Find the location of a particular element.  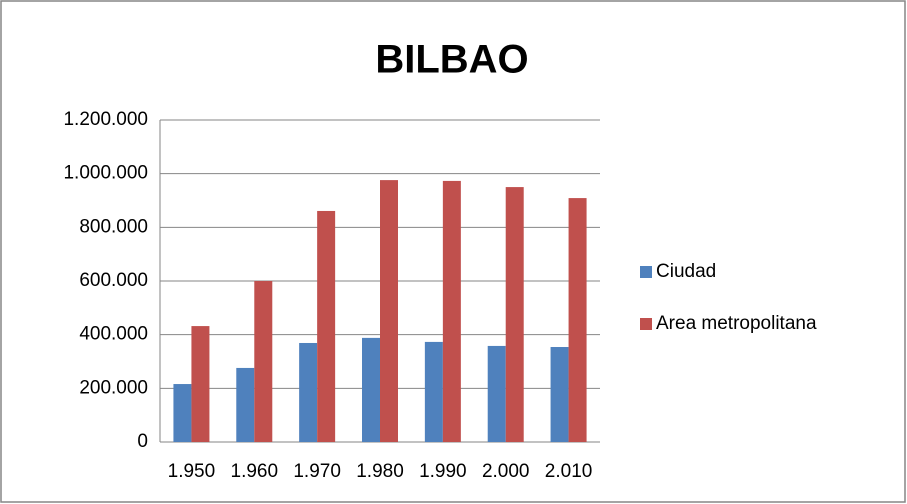

y-tick-label: 600.000 is located at coordinates (113, 280).